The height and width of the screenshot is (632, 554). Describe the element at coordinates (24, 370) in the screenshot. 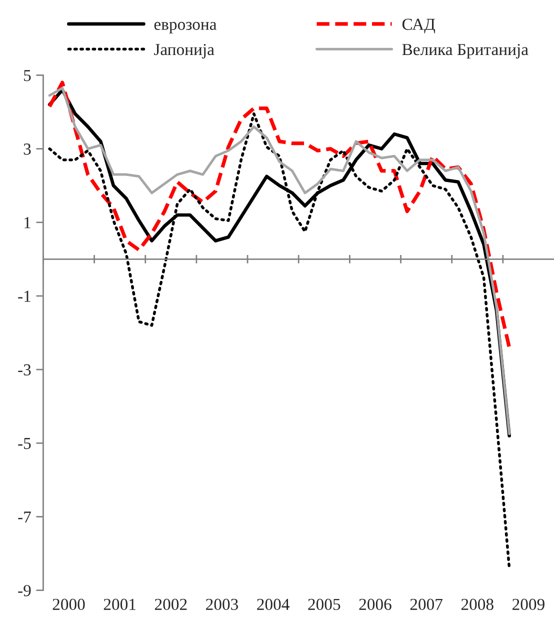

I see `y-tick-label: -3` at that location.